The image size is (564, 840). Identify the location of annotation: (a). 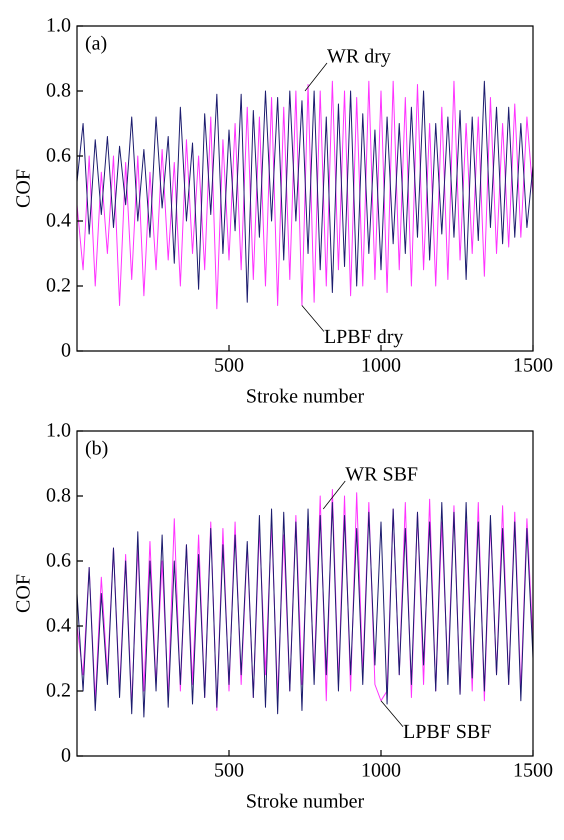
(96, 43).